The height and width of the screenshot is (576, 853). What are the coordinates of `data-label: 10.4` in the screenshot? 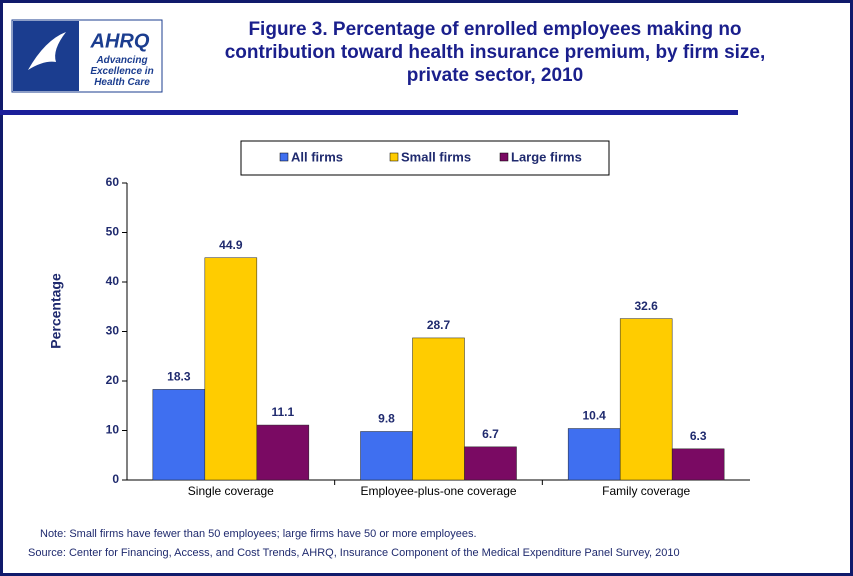 It's located at (594, 416).